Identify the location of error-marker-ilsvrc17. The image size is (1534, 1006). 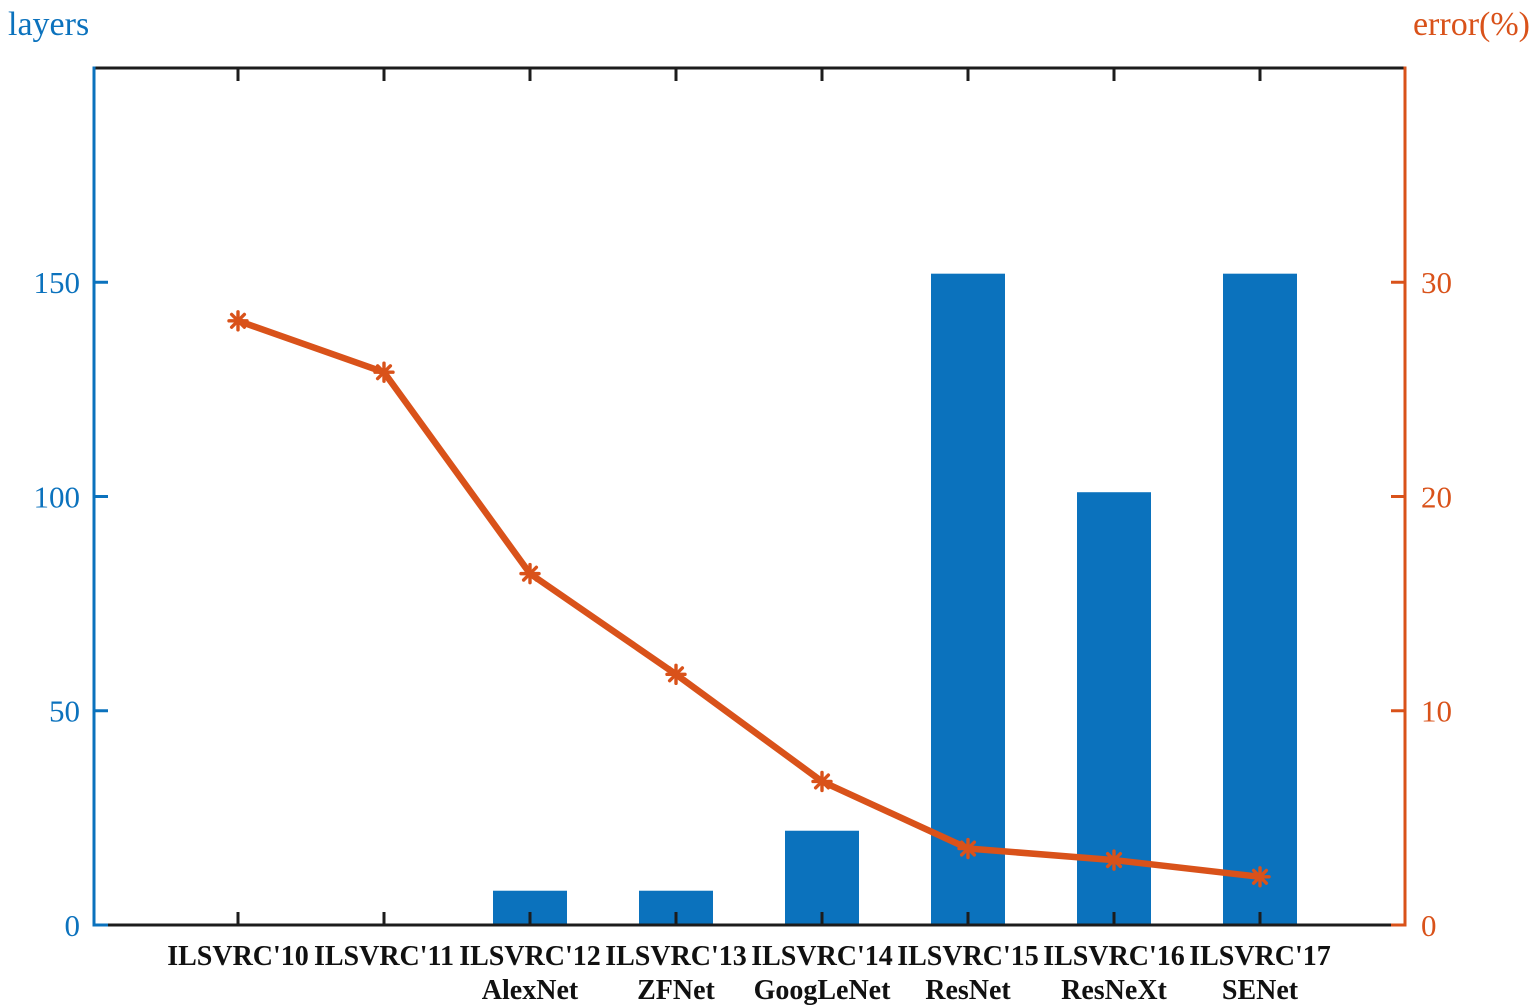
(1260, 877).